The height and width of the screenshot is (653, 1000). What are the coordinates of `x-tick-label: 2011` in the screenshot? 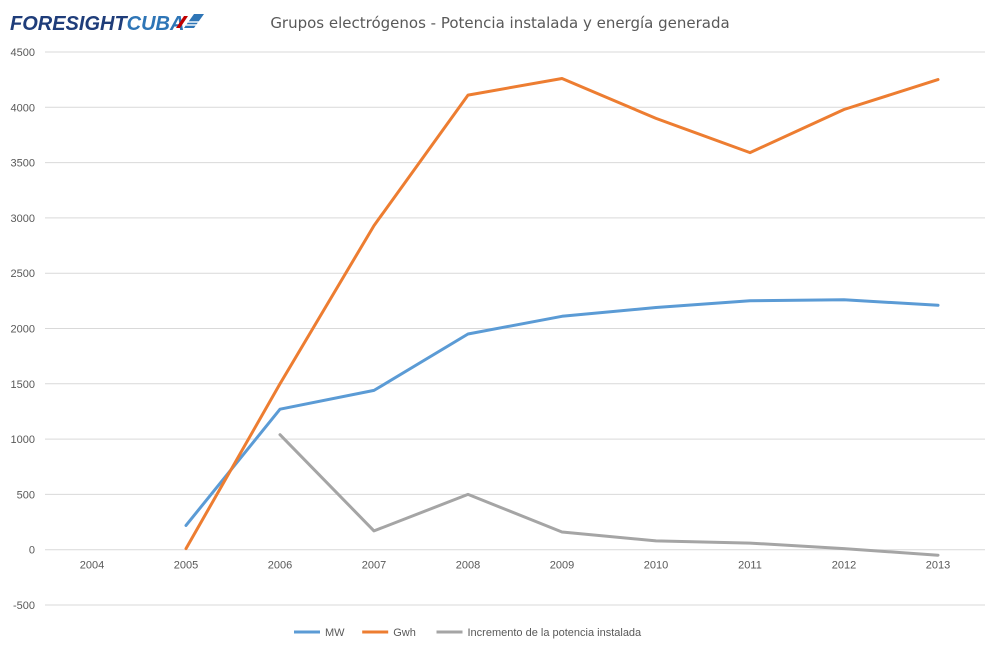 It's located at (750, 566).